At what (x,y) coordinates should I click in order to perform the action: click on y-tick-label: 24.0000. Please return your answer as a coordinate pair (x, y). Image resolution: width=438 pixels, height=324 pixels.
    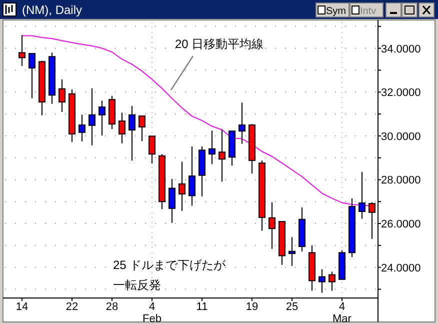
    Looking at the image, I should click on (401, 268).